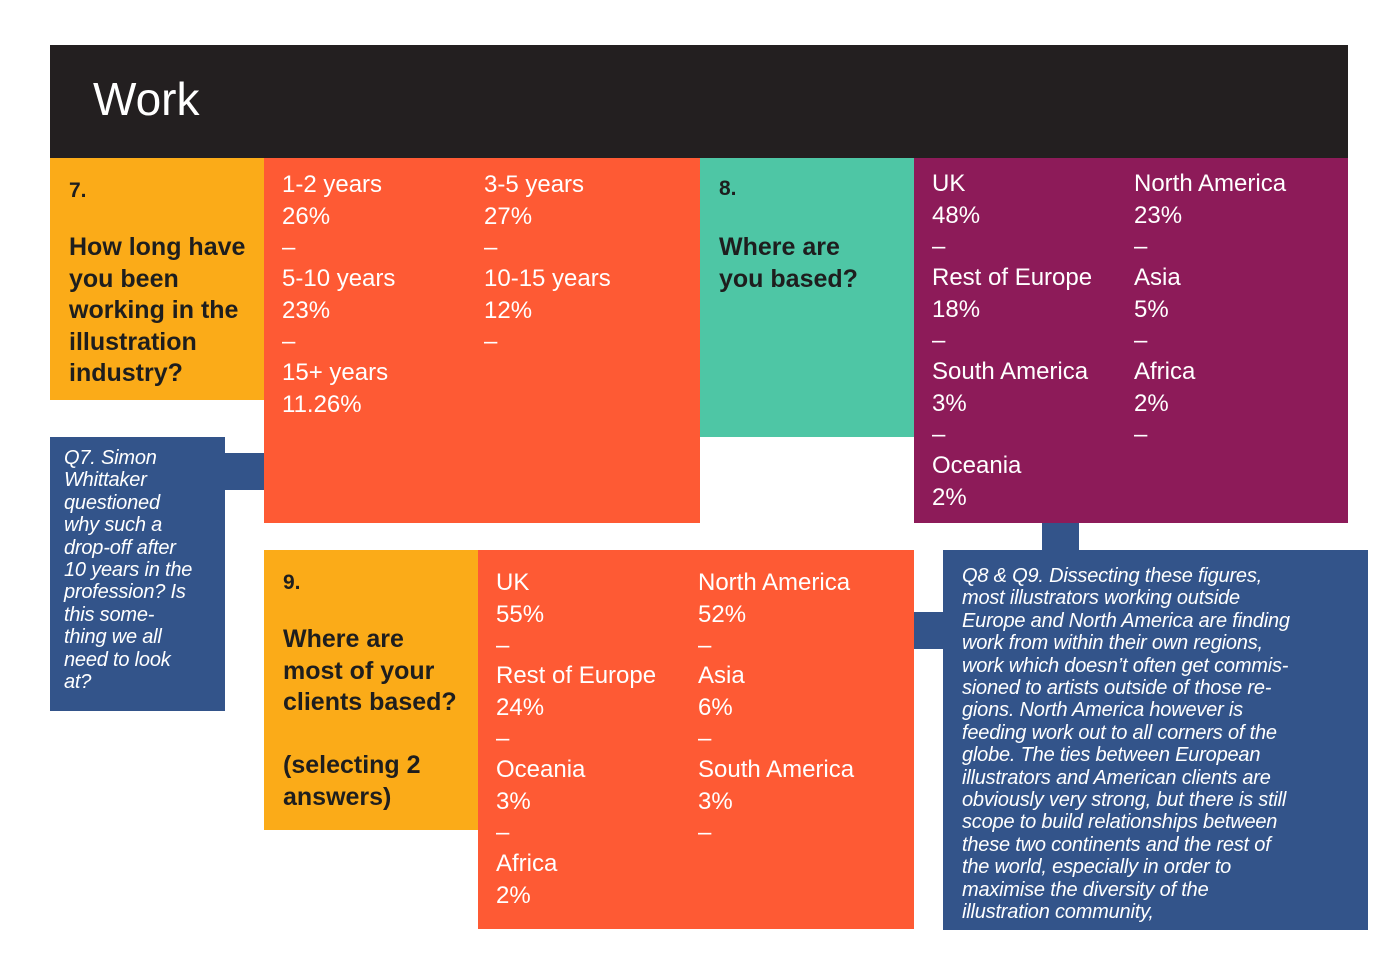  I want to click on question-subtext: (selecting 2 answers), so click(352, 781).